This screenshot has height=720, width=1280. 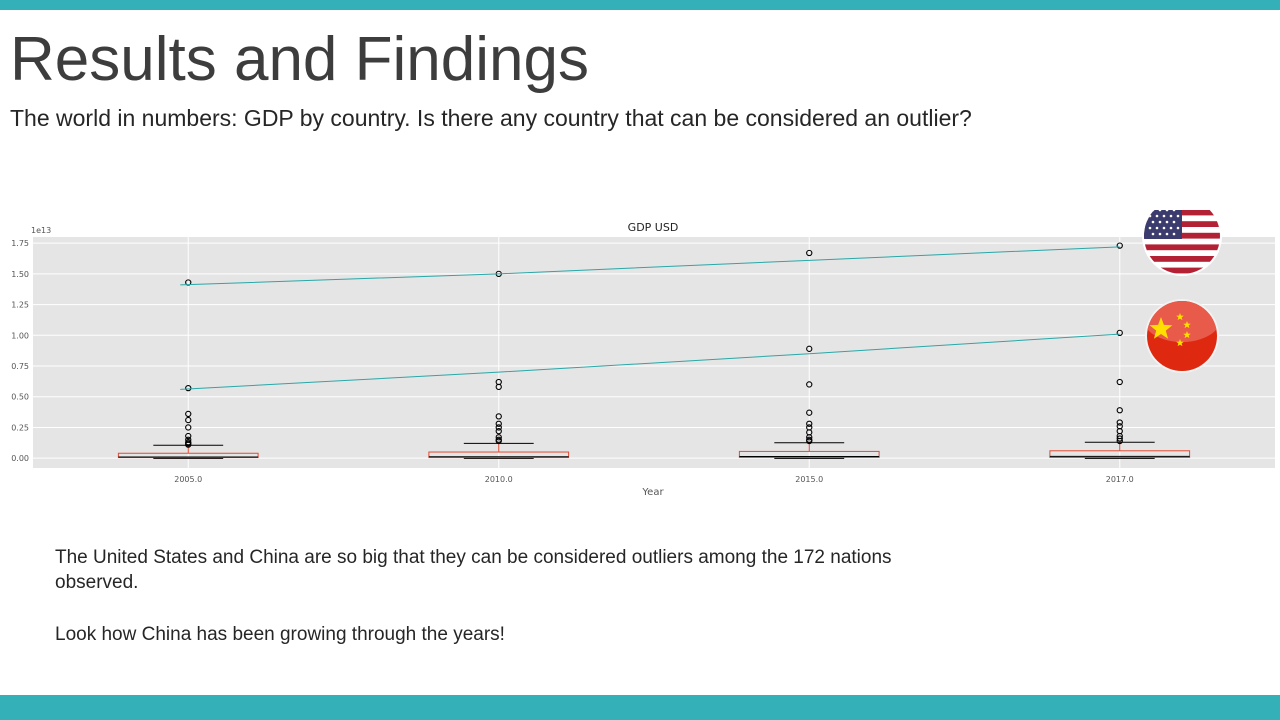 I want to click on y-tick-label: 0.75, so click(x=20, y=366).